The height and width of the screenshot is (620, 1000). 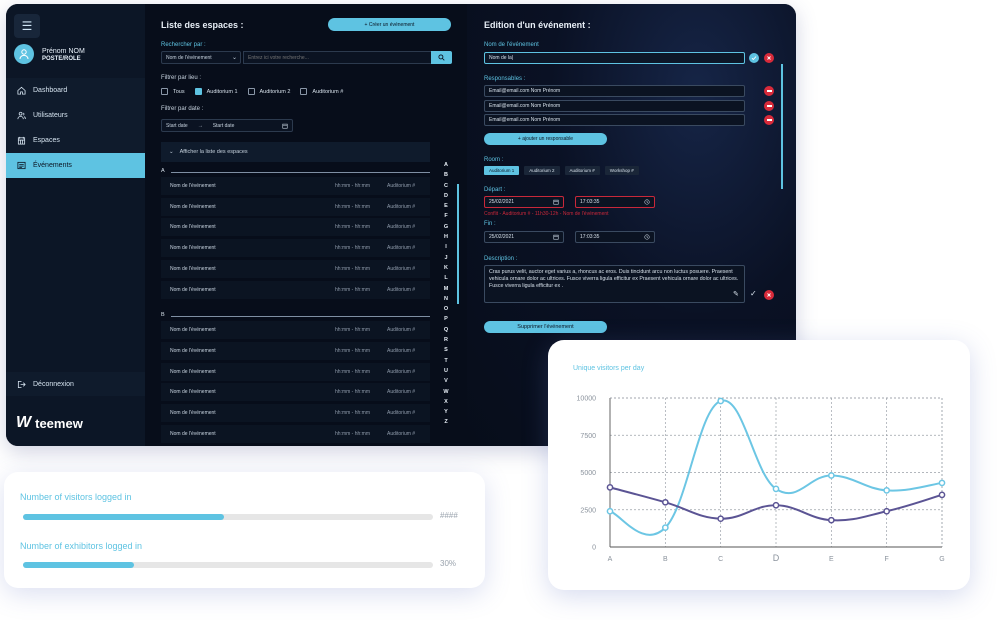 I want to click on alphabet-letter: J, so click(x=446, y=257).